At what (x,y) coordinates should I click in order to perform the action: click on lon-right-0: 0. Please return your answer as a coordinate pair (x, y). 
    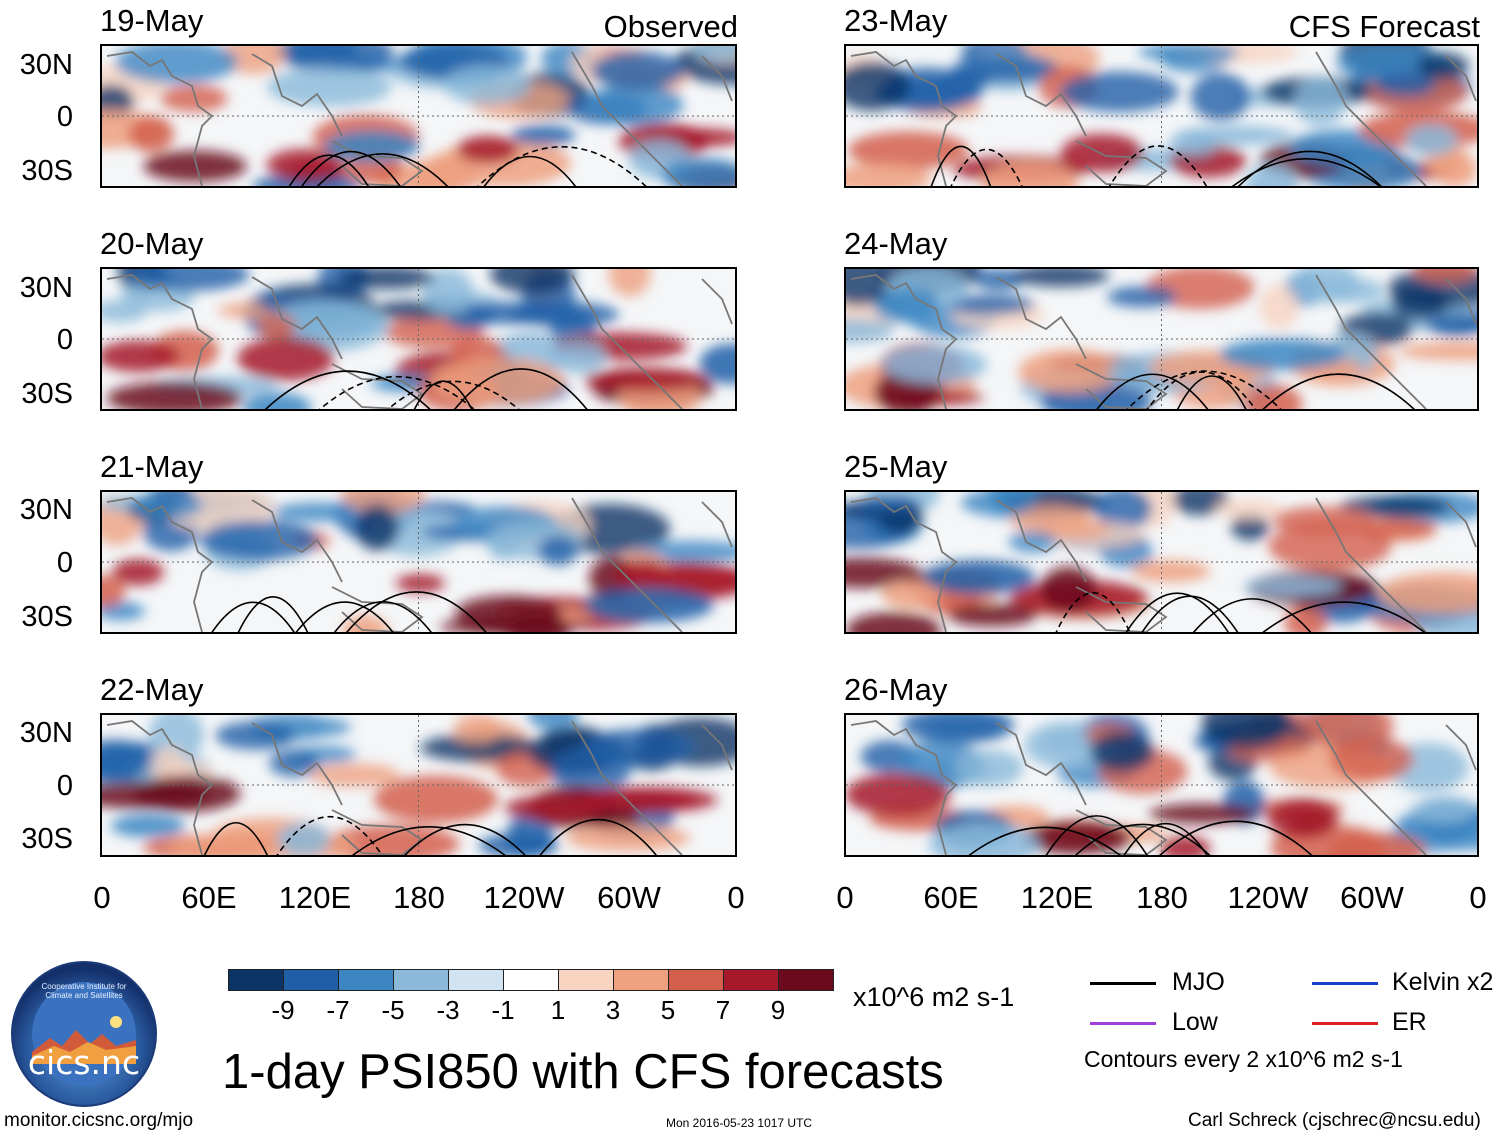
    Looking at the image, I should click on (845, 897).